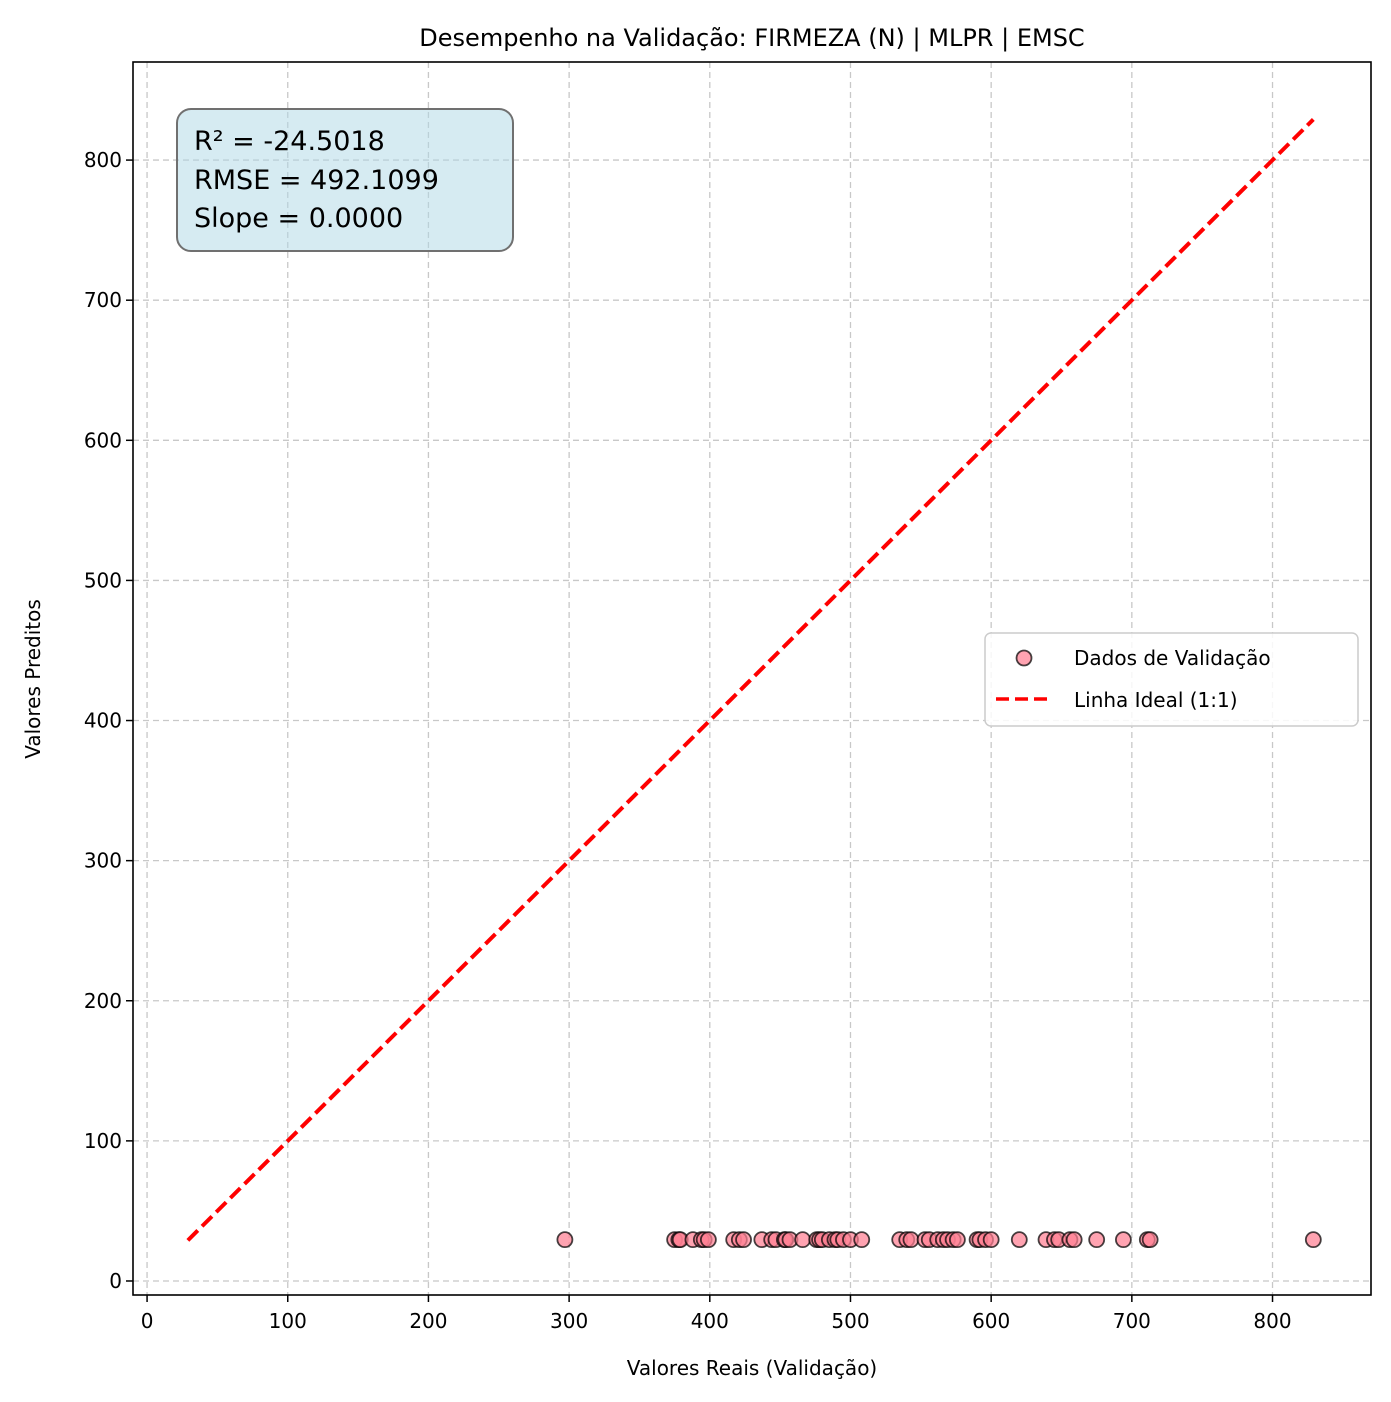 This screenshot has width=1391, height=1402. Describe the element at coordinates (103, 861) in the screenshot. I see `y-tick-label: 300` at that location.